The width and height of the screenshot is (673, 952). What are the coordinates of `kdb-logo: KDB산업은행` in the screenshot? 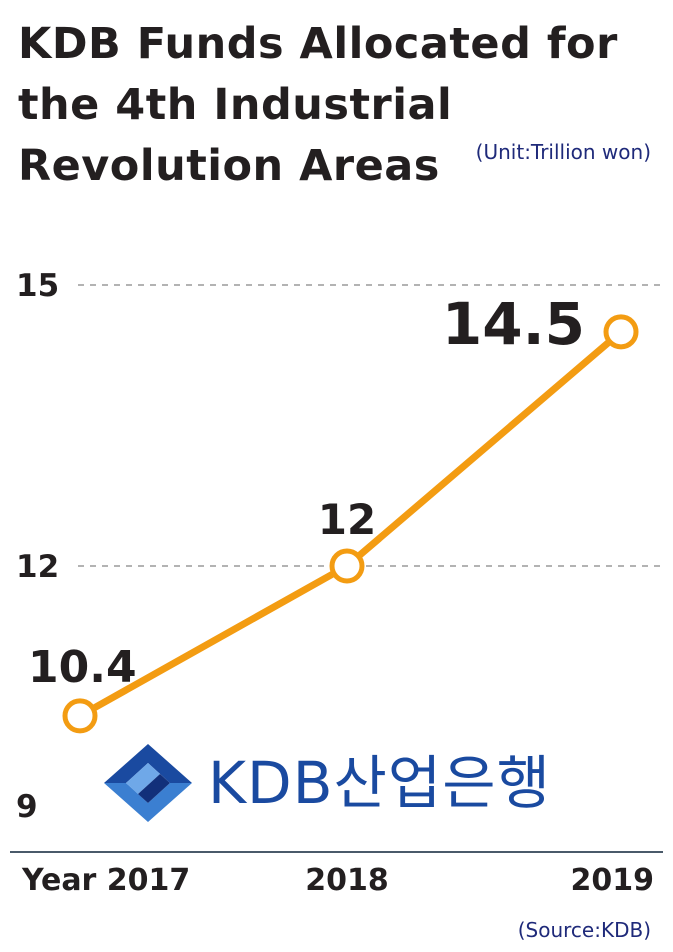 It's located at (326, 783).